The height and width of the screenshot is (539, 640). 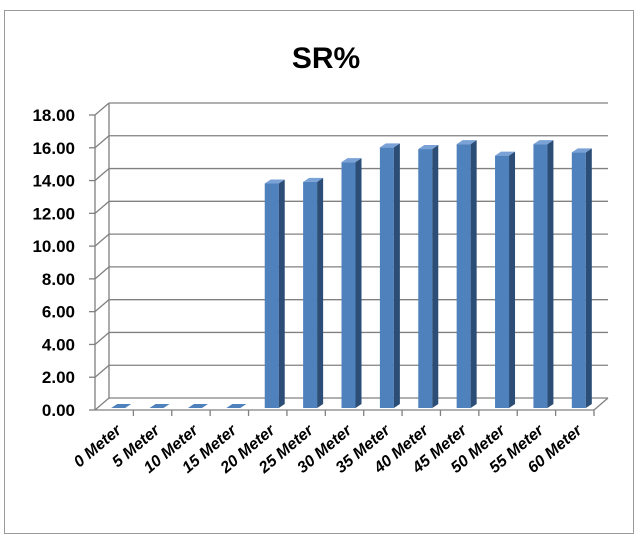 What do you see at coordinates (53, 213) in the screenshot?
I see `y-tick-label: 12.00` at bounding box center [53, 213].